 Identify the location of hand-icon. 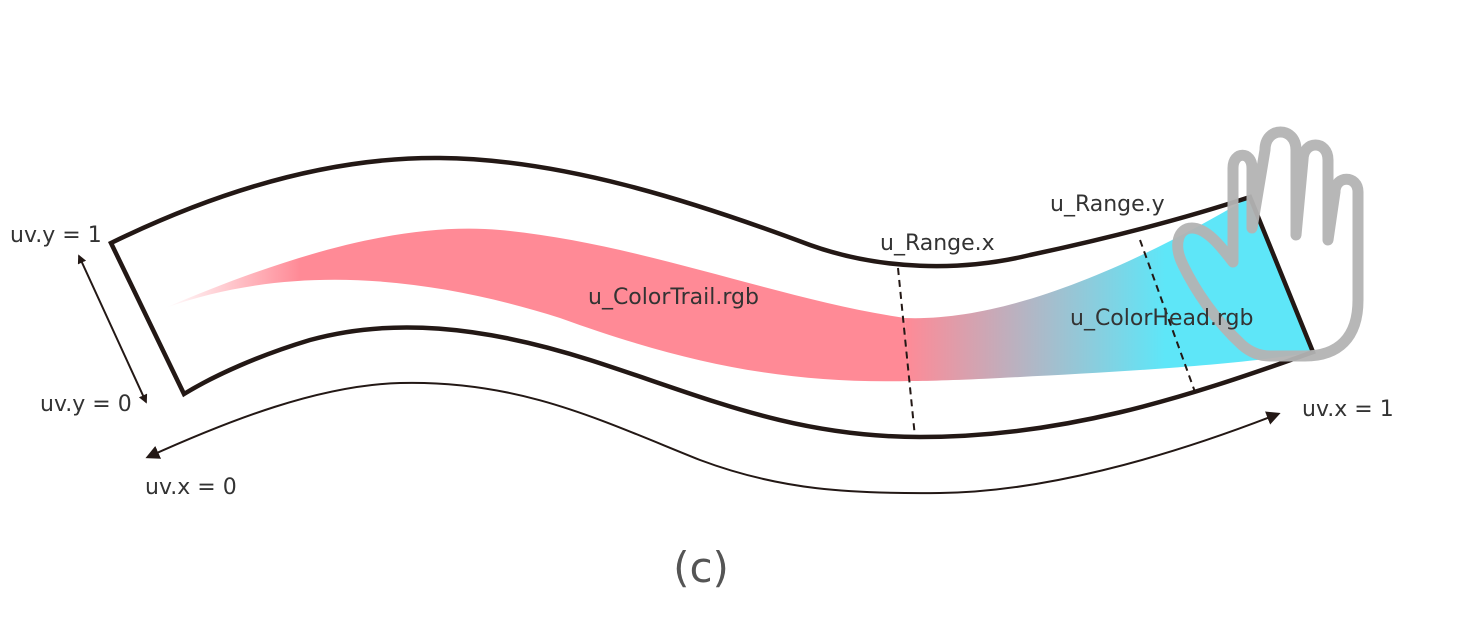
(1268, 244).